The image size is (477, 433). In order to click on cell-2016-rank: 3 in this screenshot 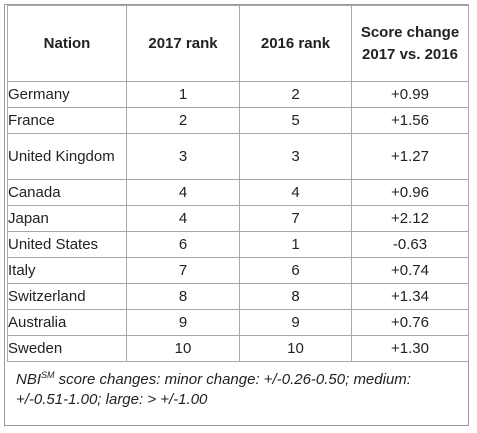, I will do `click(295, 156)`.